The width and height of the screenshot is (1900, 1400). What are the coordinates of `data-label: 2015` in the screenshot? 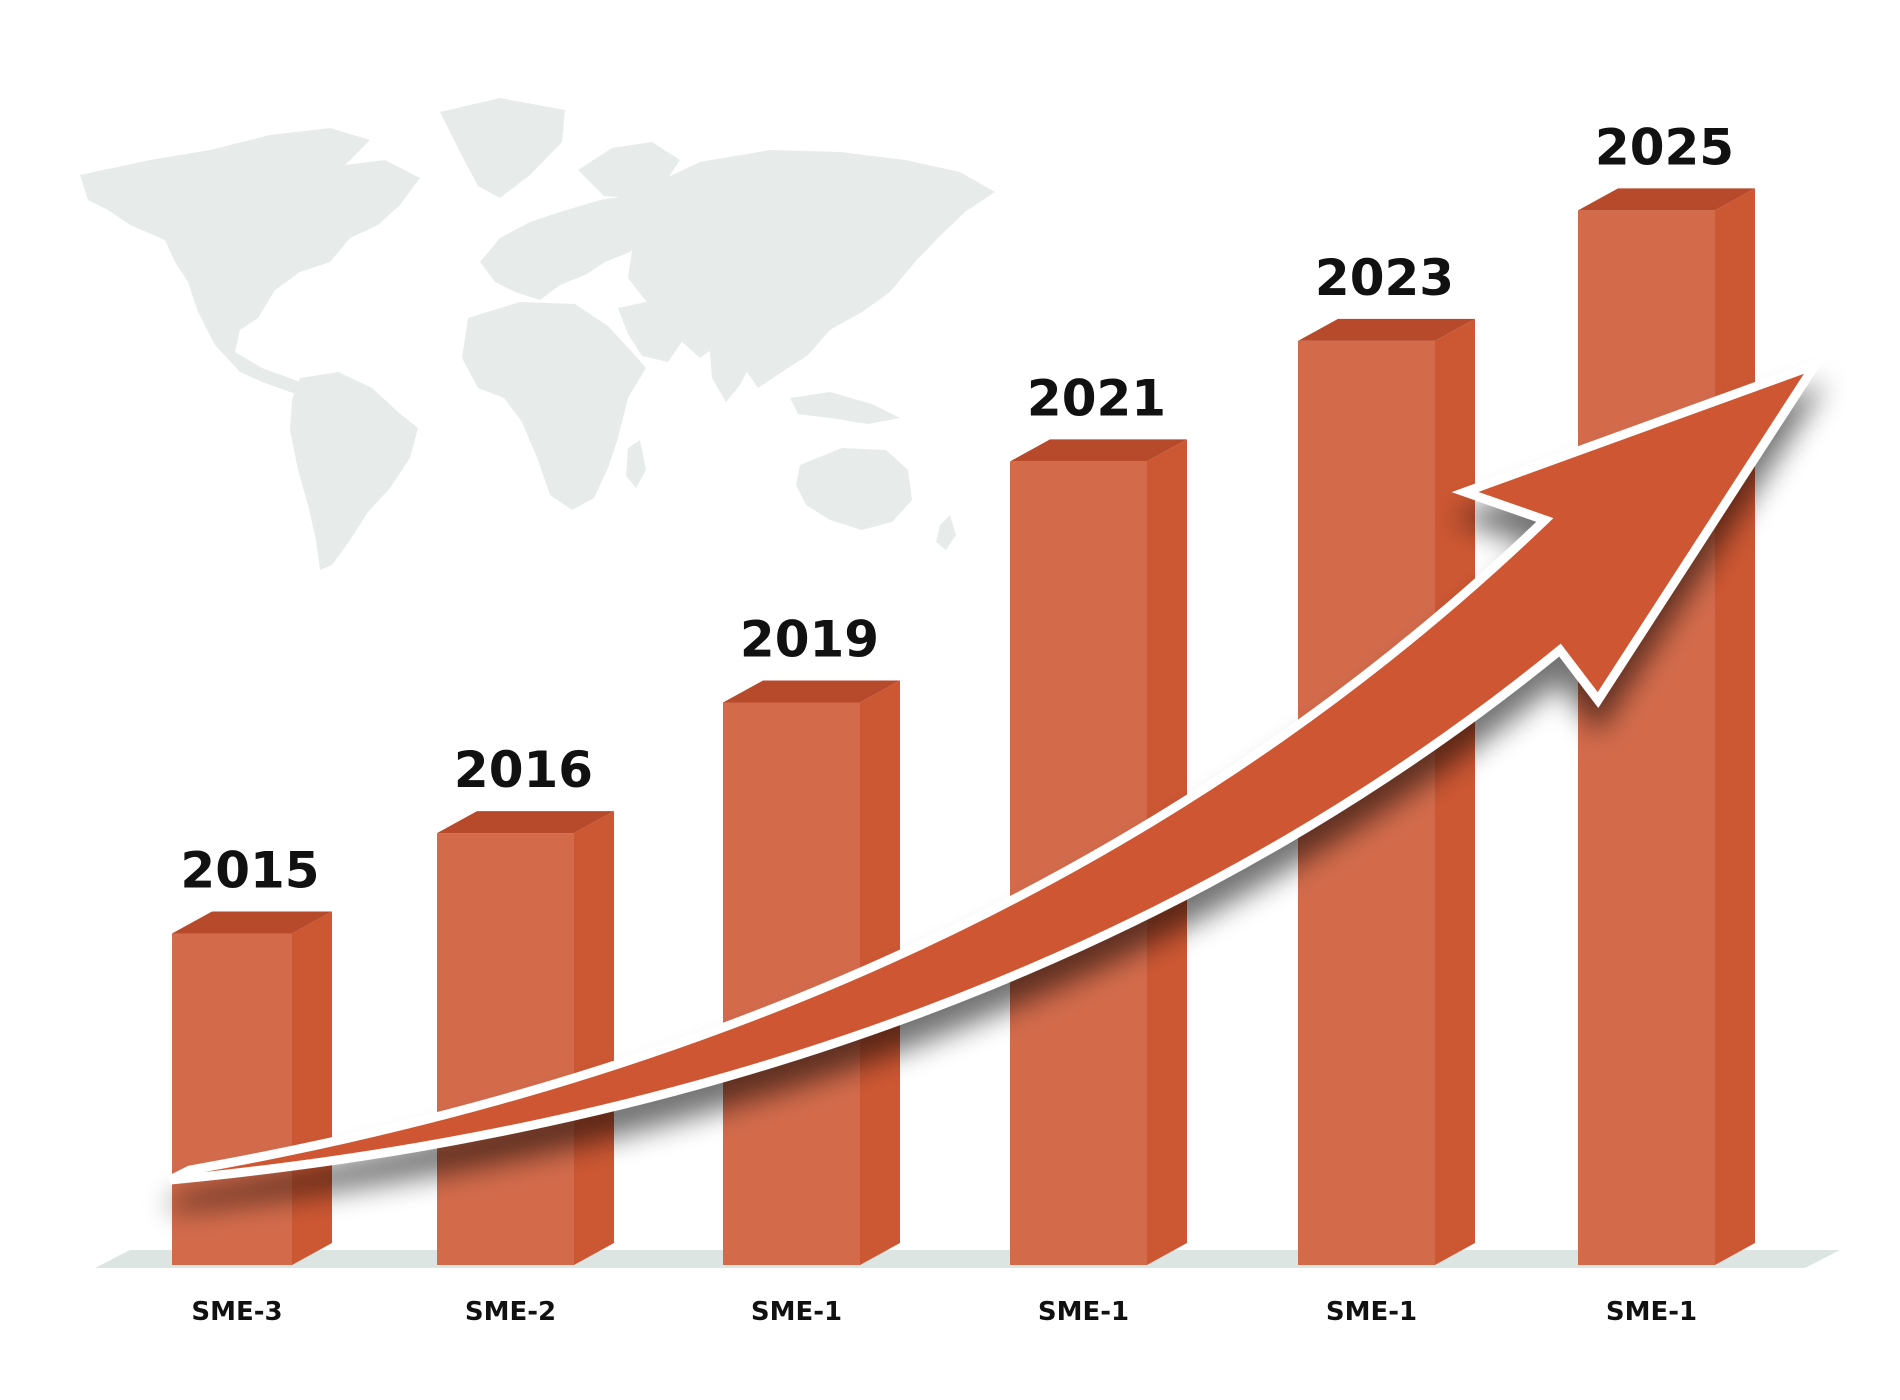 It's located at (249, 871).